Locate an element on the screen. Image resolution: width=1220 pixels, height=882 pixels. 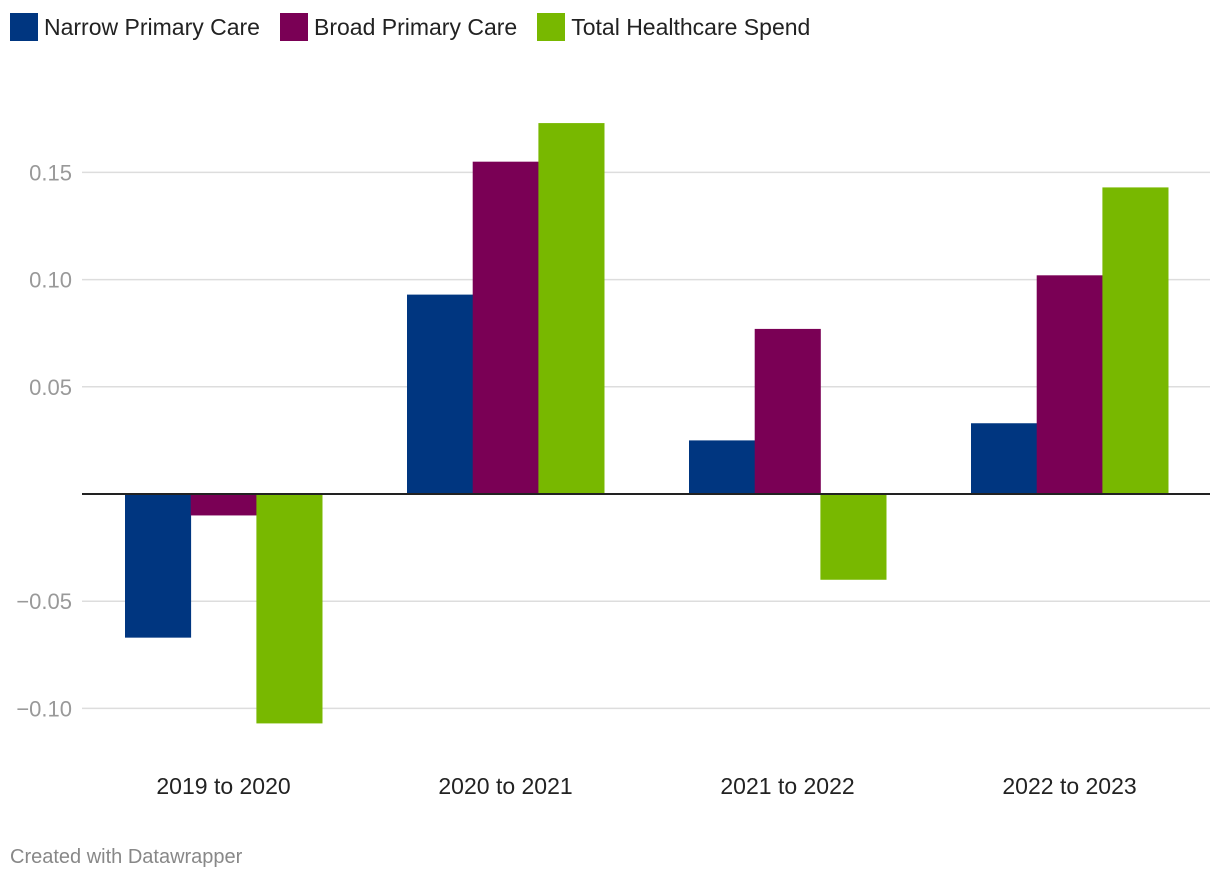
legend-swatch-total-healthcare-spend is located at coordinates (551, 27).